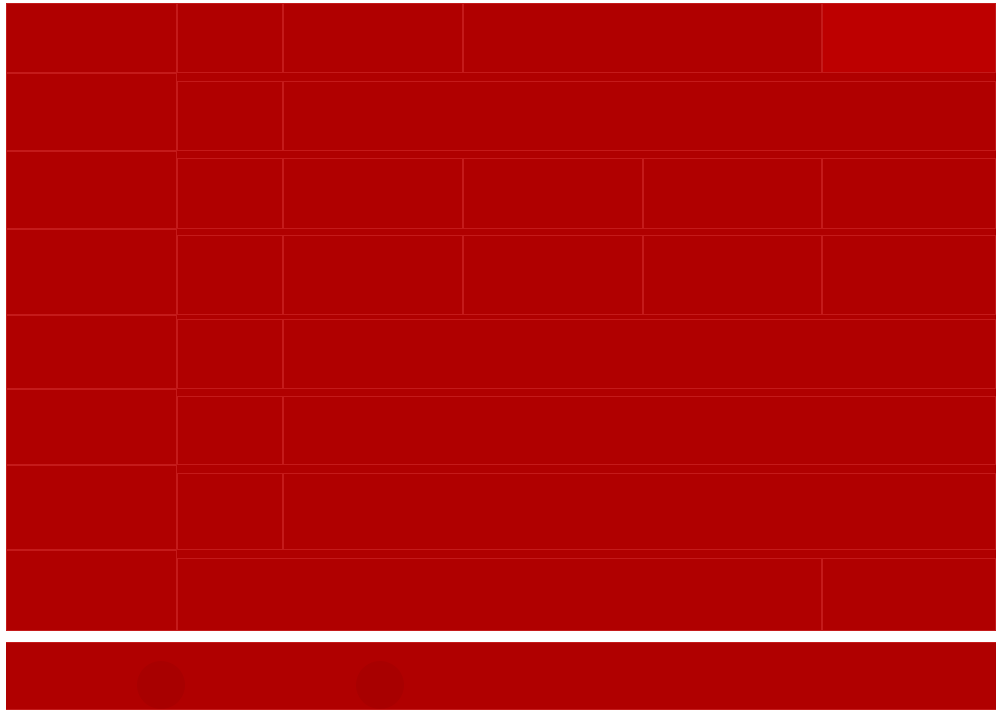  Describe the element at coordinates (161, 685) in the screenshot. I see `round-button-left` at that location.